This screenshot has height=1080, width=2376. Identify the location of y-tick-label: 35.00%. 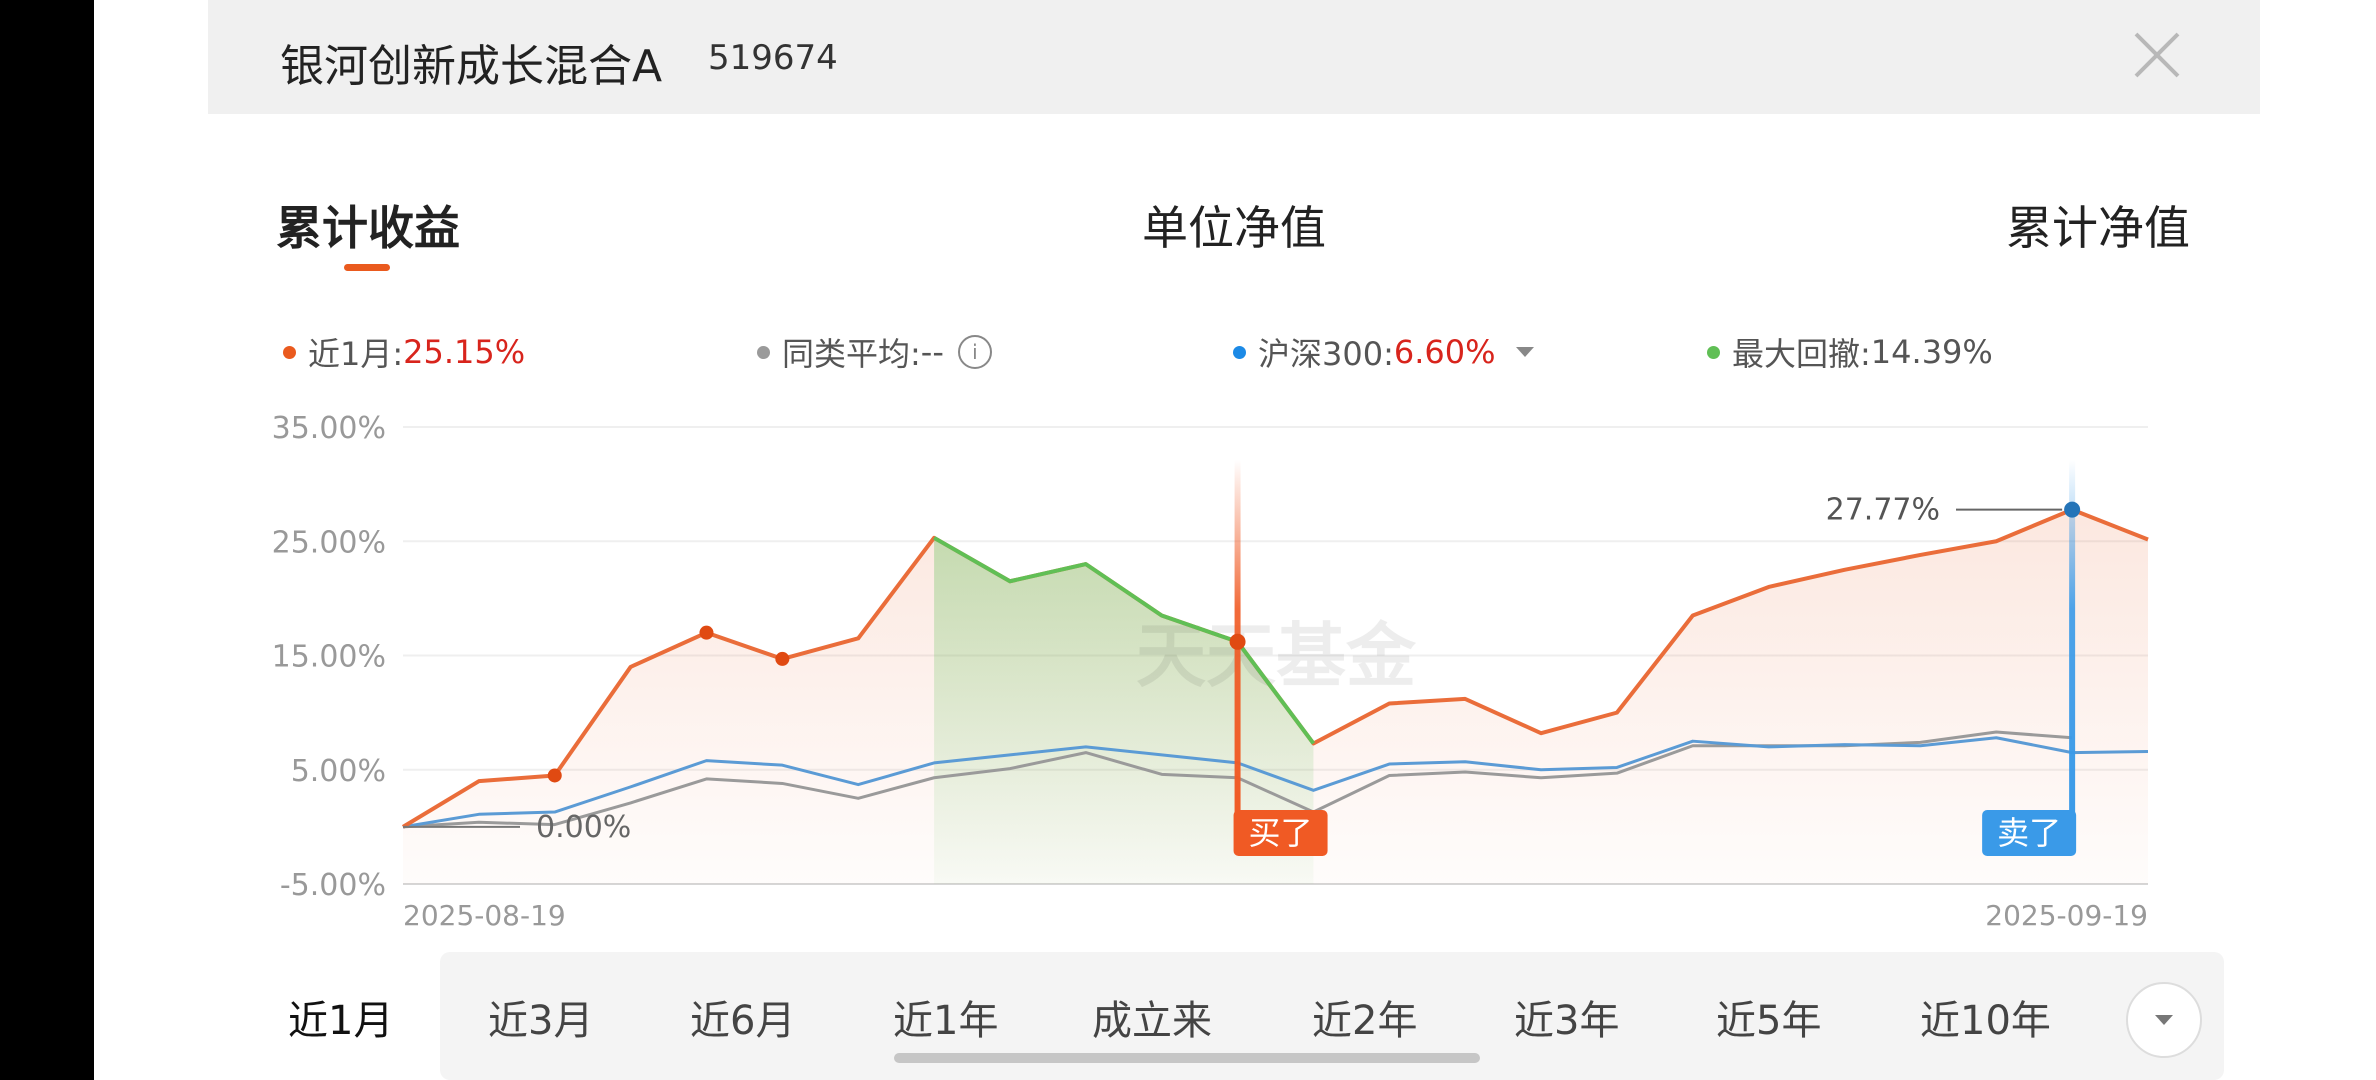
(329, 428).